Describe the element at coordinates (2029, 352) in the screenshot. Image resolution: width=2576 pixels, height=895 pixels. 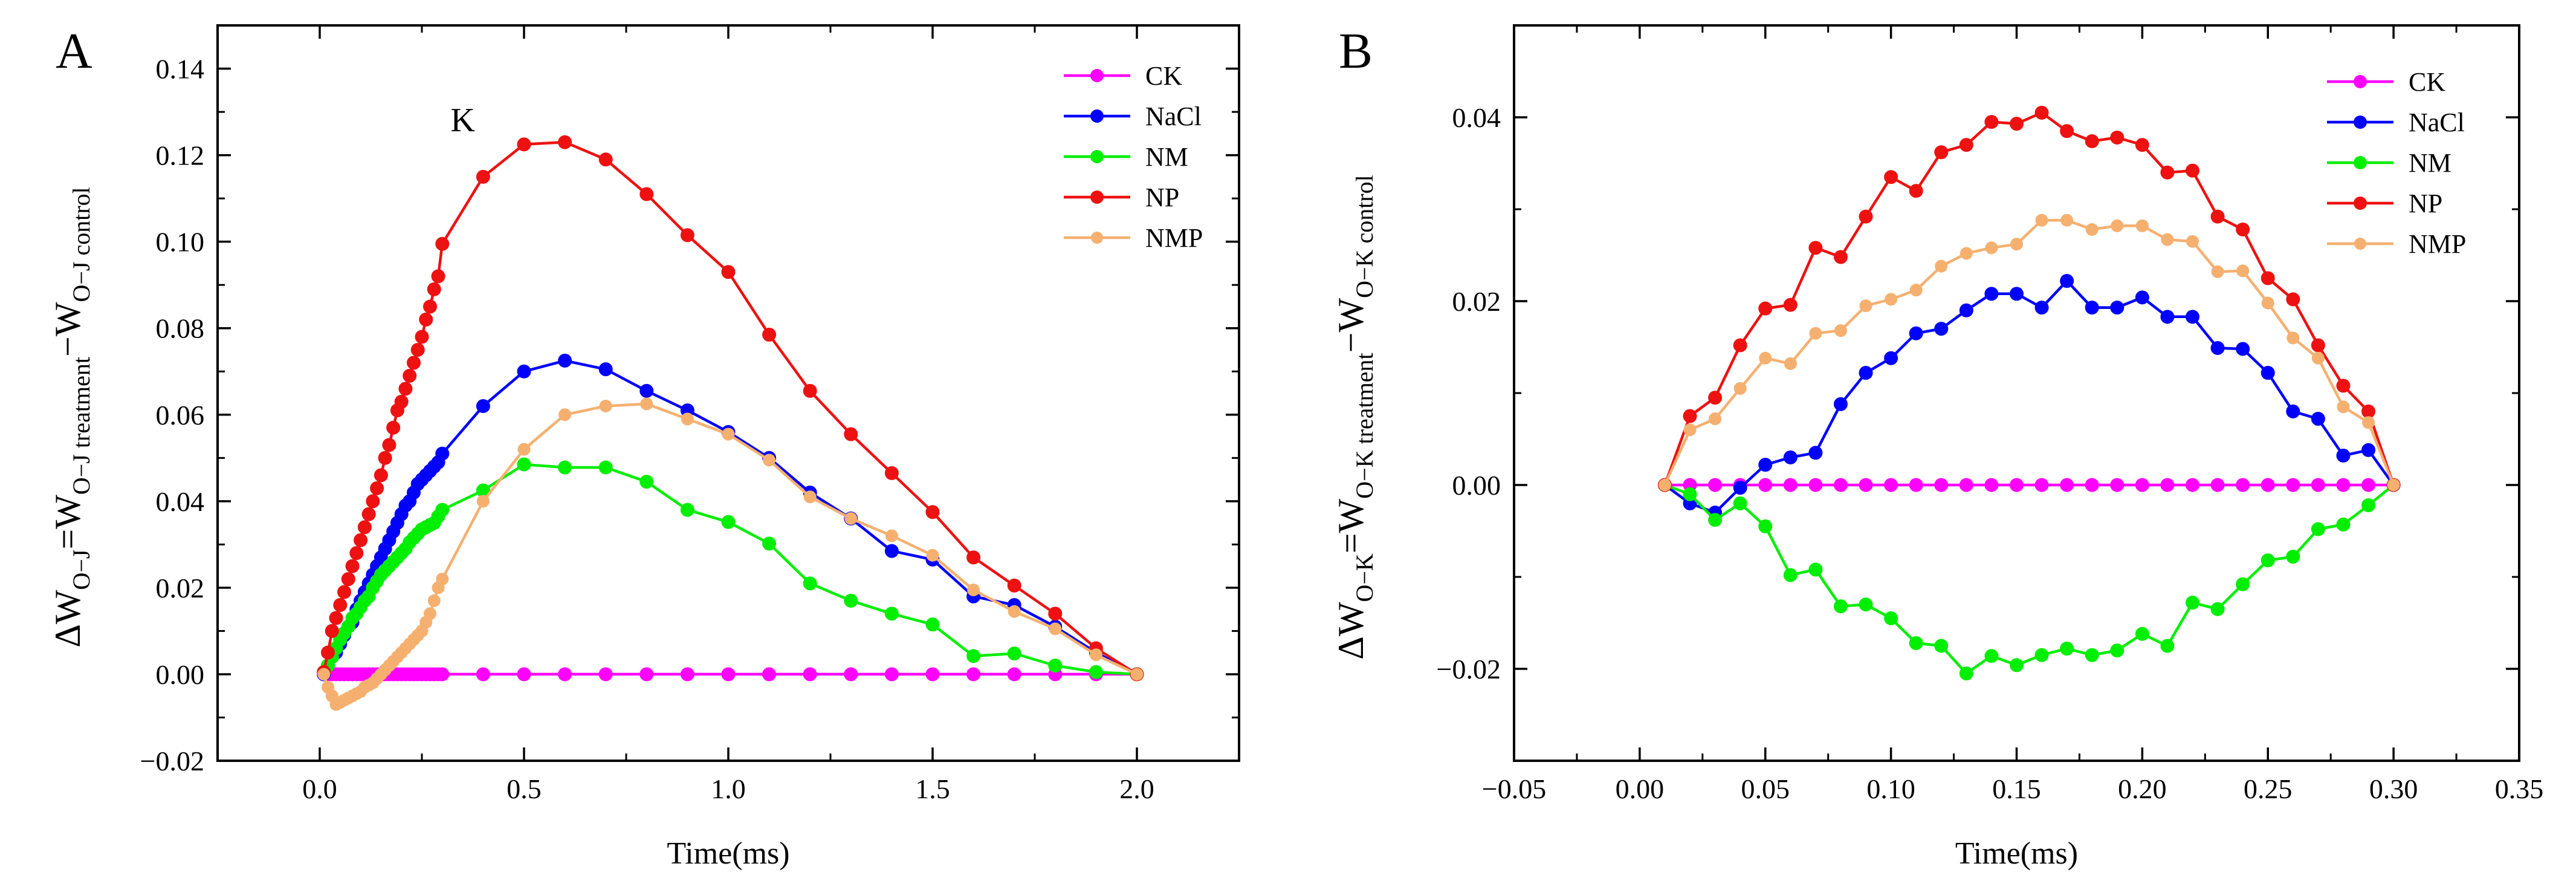
I see `series-line-nmp` at that location.